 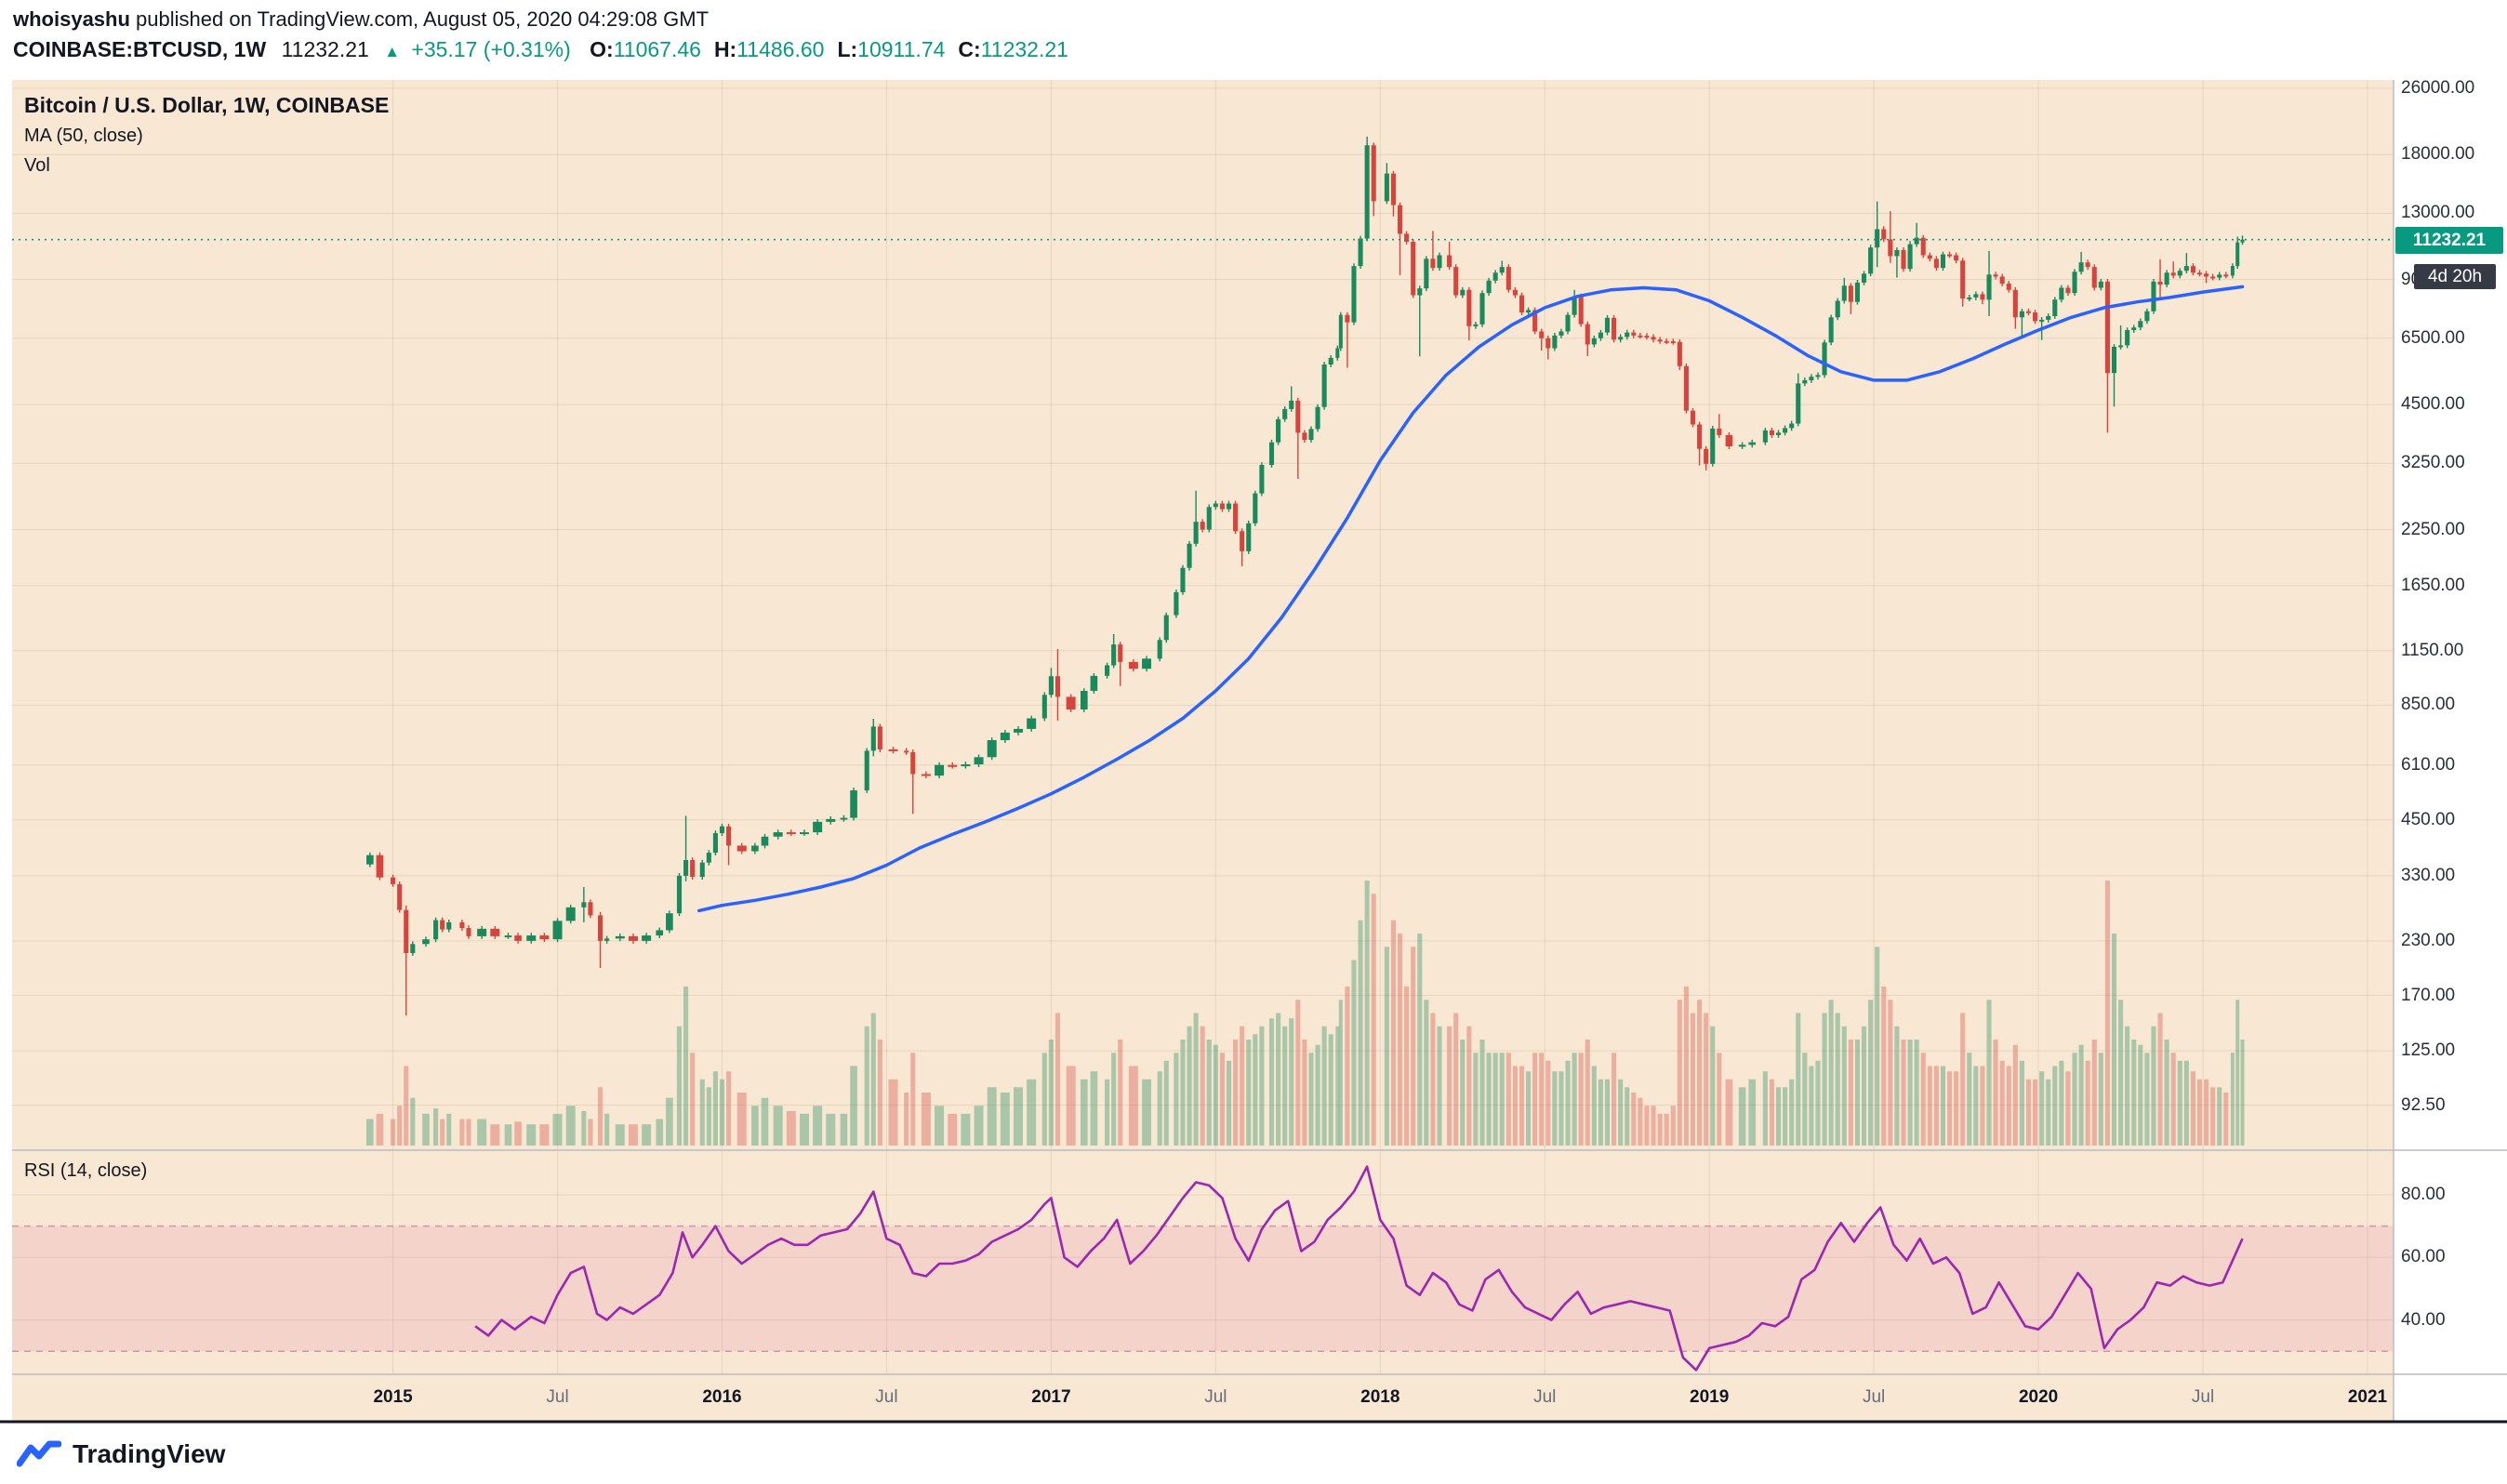 I want to click on rsi-tick-label: 60.00, so click(x=2423, y=1257).